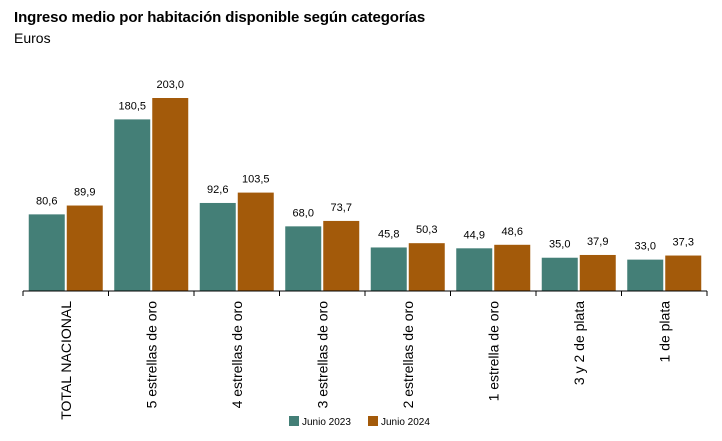 The width and height of the screenshot is (722, 441). What do you see at coordinates (664, 332) in the screenshot?
I see `category-label: 1 de plata` at bounding box center [664, 332].